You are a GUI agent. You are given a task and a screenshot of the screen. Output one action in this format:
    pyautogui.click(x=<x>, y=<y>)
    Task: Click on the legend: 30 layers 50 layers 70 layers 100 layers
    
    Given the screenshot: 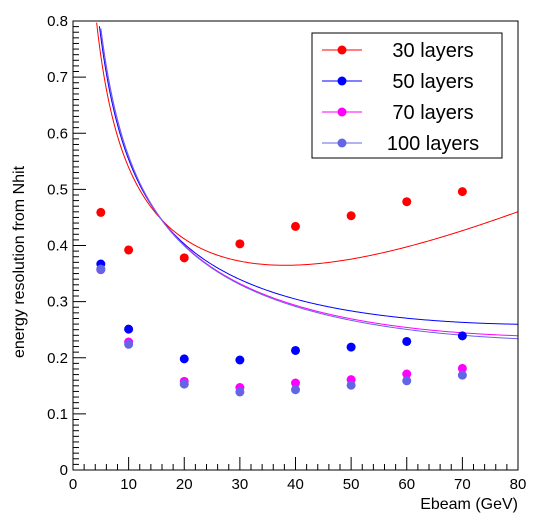 What is the action you would take?
    pyautogui.click(x=407, y=95)
    